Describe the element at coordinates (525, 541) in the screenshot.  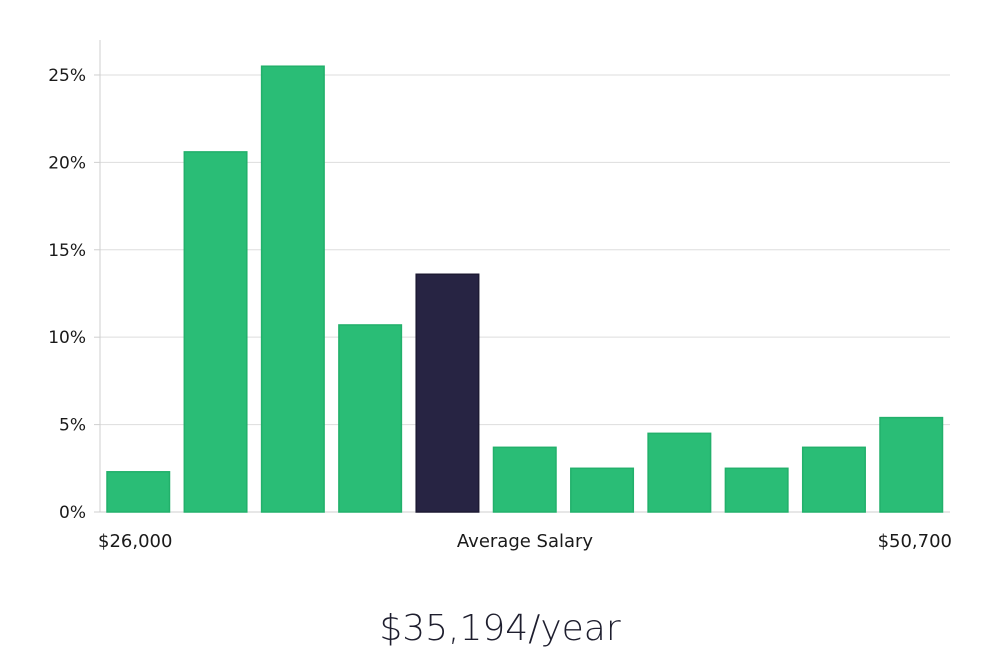
I see `x-label-center: Average Salary` at that location.